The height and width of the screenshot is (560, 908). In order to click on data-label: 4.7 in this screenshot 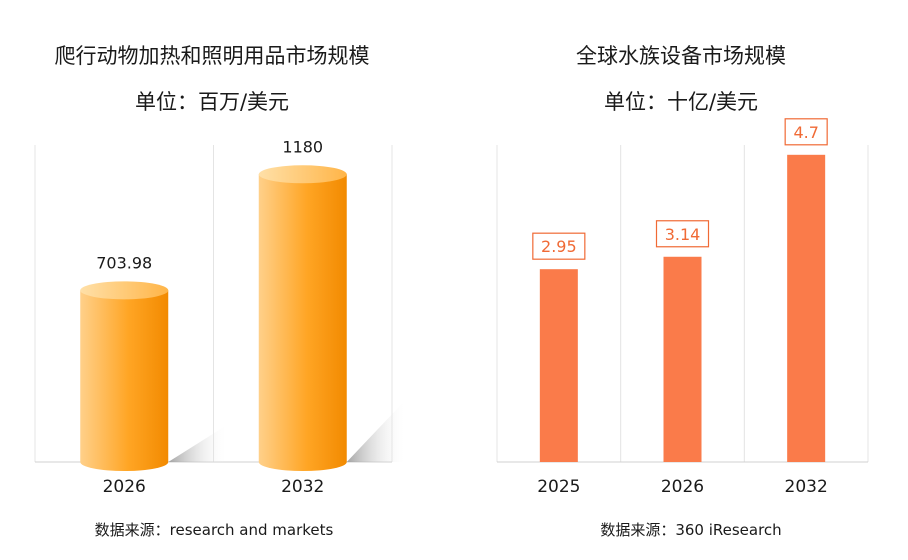, I will do `click(805, 132)`.